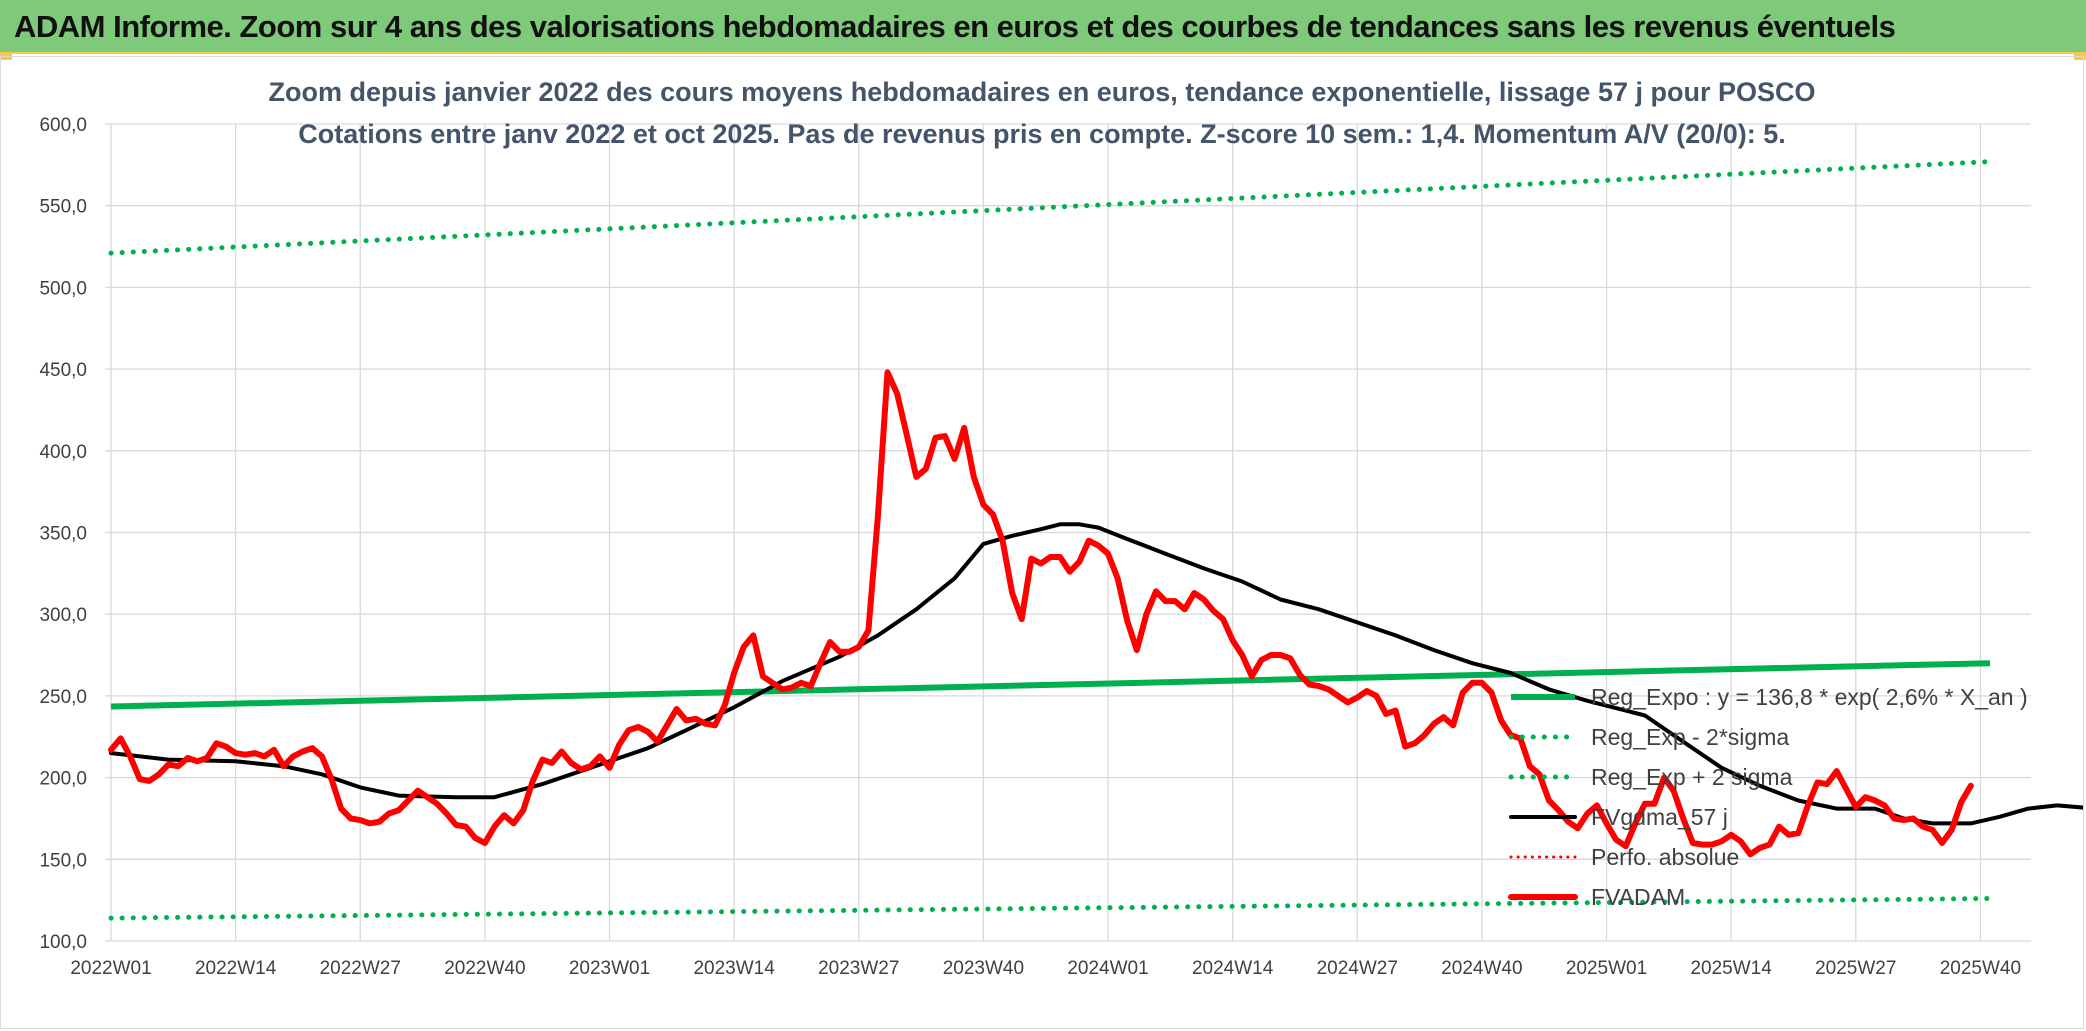  Describe the element at coordinates (734, 968) in the screenshot. I see `x-tick-label: 2023W14` at that location.